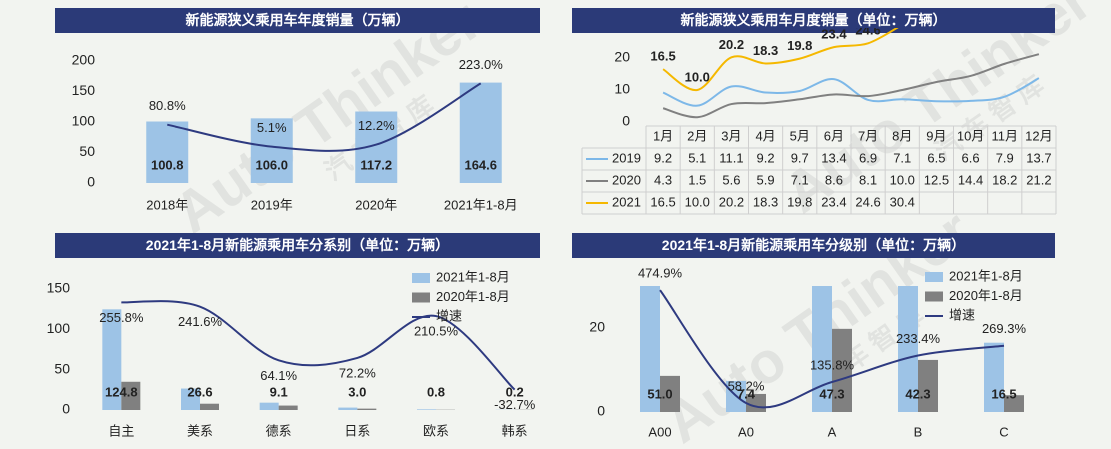 The width and height of the screenshot is (1111, 449). I want to click on x-tick-label: A0, so click(746, 431).